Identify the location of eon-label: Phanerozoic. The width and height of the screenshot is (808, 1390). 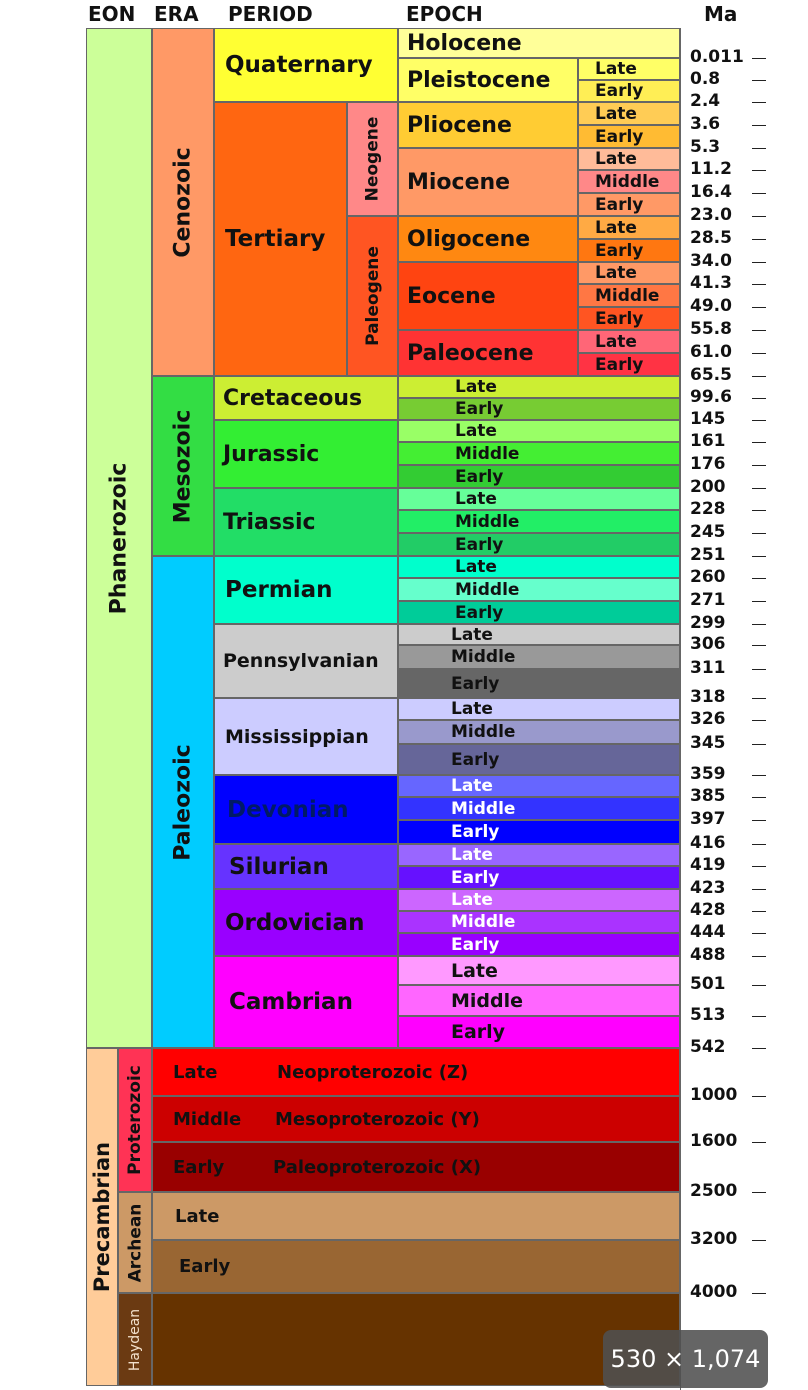
(119, 538).